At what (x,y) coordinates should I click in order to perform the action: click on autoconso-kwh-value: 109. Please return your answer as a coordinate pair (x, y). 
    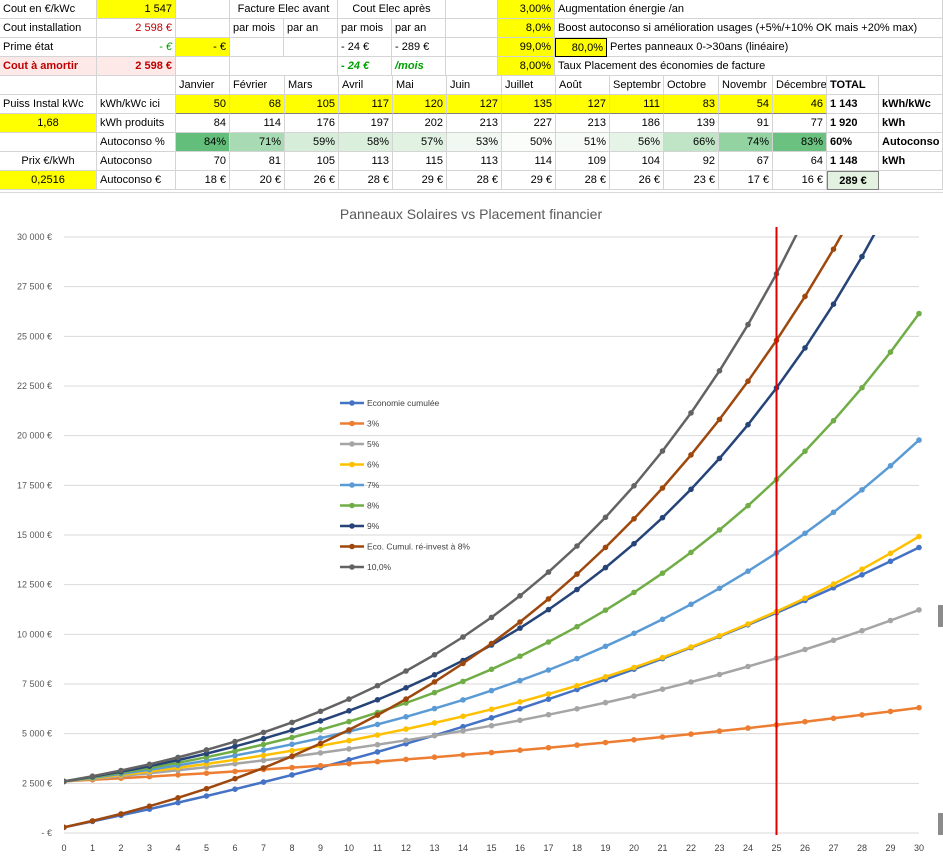
    Looking at the image, I should click on (583, 161).